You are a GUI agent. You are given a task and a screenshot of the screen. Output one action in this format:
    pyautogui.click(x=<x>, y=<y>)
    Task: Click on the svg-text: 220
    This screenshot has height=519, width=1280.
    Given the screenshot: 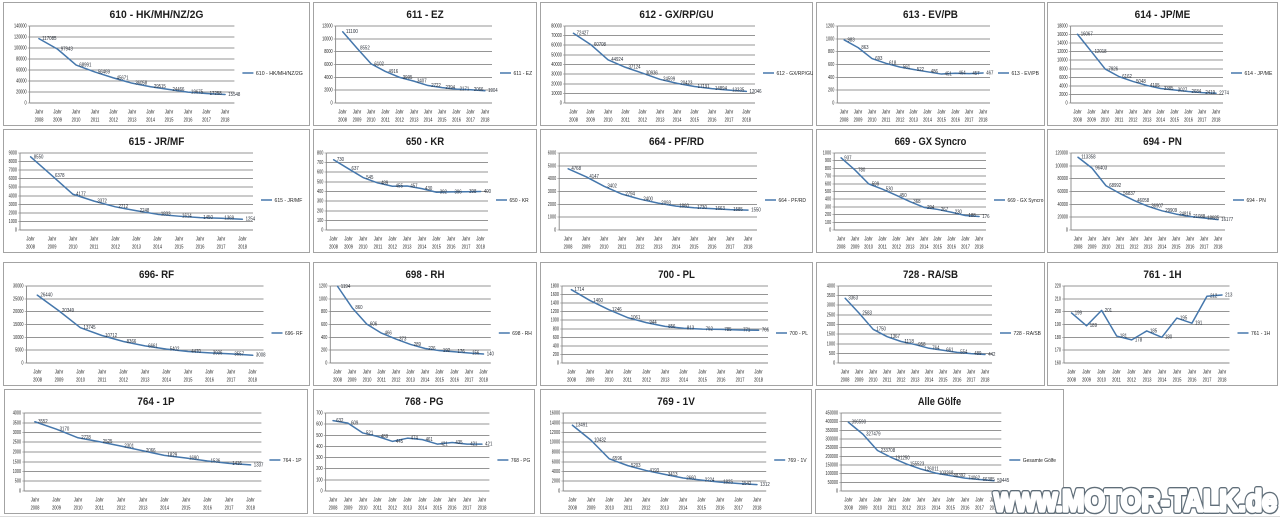 What is the action you would take?
    pyautogui.click(x=1058, y=287)
    